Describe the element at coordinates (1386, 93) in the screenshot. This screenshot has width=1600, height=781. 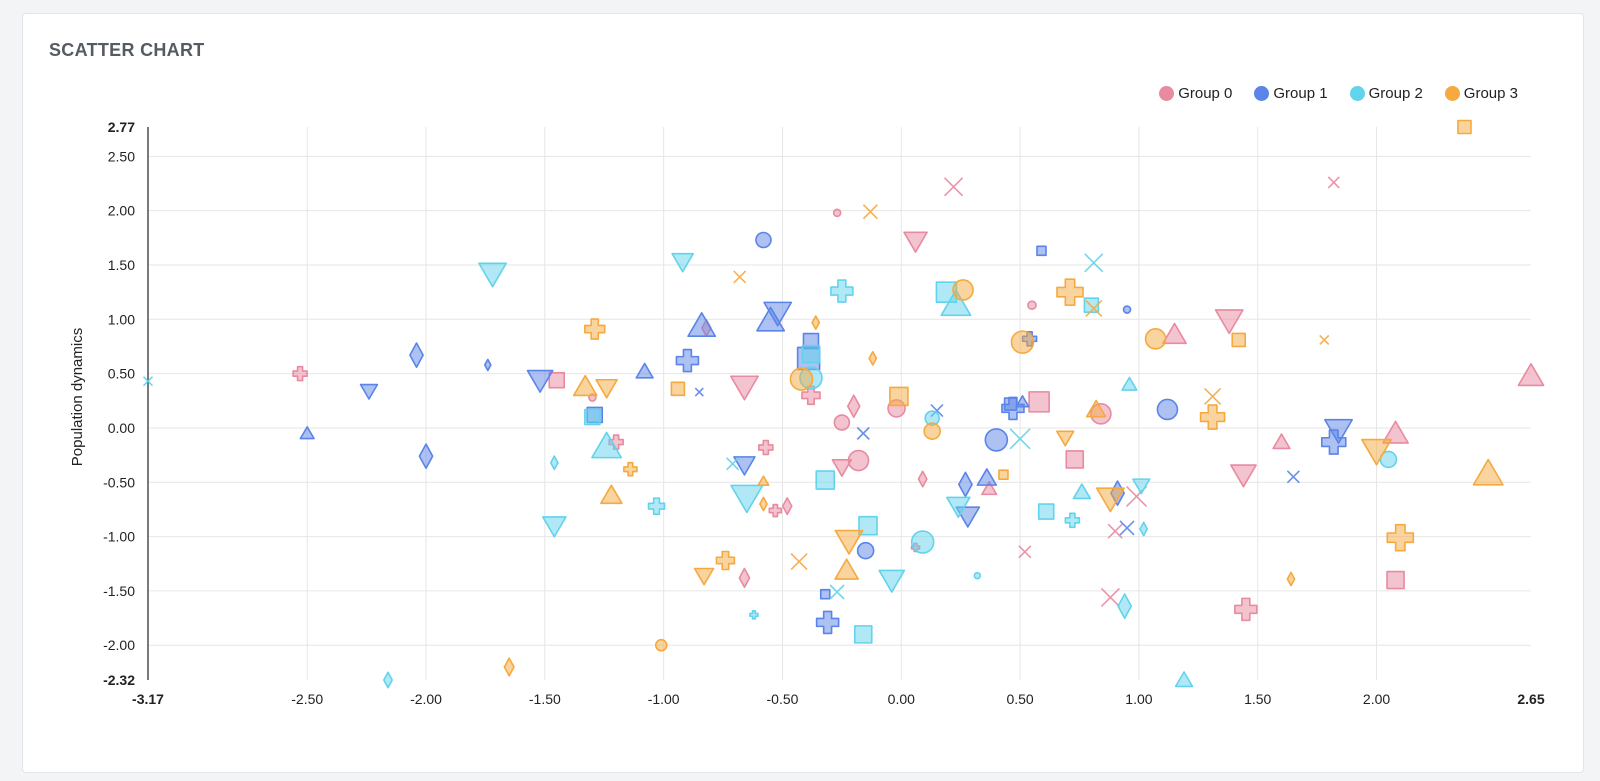
I see `legend-item-group-2: Group 2` at that location.